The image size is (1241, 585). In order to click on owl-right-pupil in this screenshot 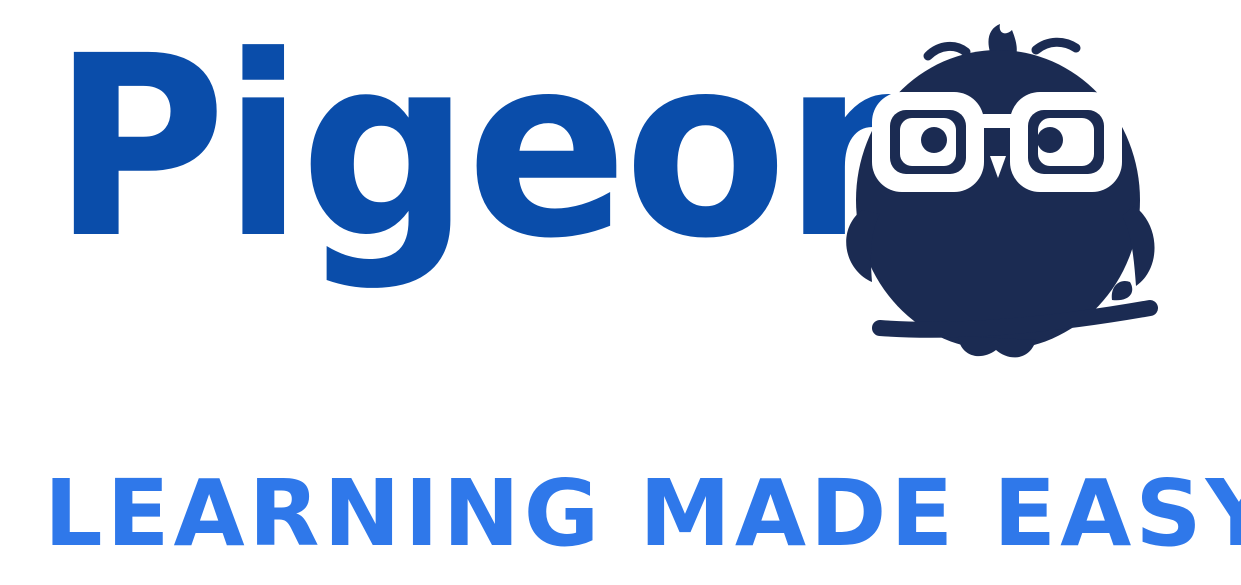, I will do `click(1050, 140)`.